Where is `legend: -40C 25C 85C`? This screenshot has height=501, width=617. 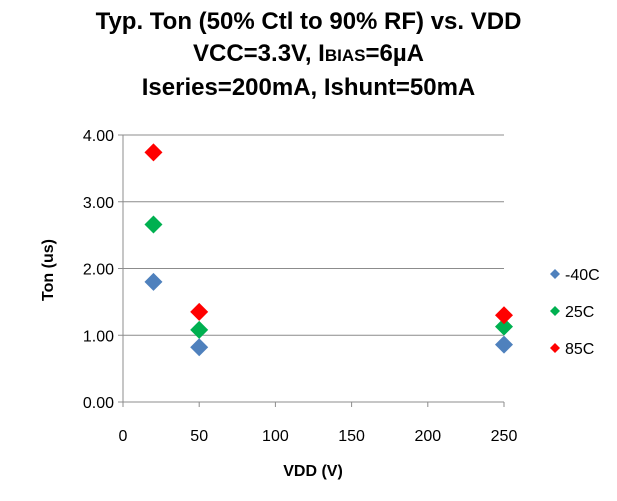
legend: -40C 25C 85C is located at coordinates (575, 312).